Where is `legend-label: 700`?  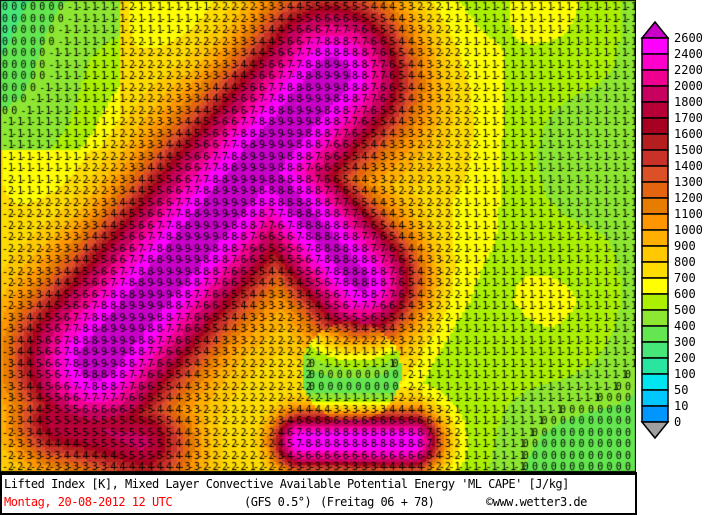 legend-label: 700 is located at coordinates (685, 278).